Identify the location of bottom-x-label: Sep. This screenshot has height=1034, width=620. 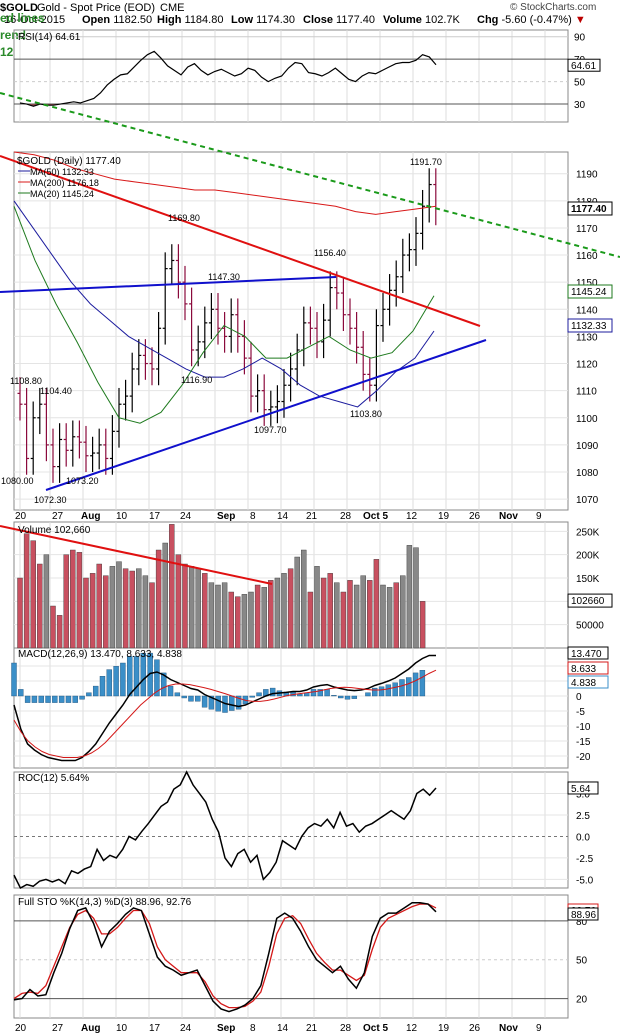
(226, 1028).